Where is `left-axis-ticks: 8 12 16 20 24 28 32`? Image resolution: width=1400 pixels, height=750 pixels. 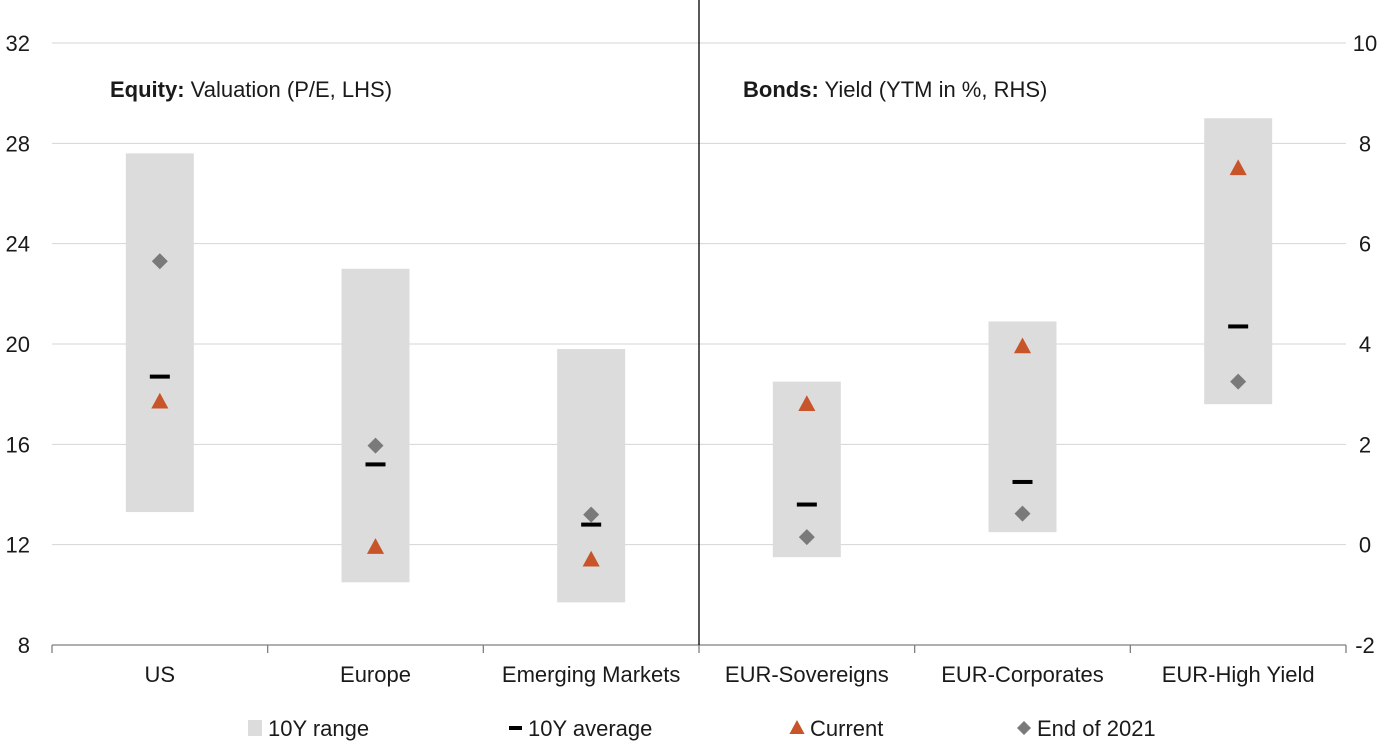
left-axis-ticks: 8 12 16 20 24 28 32 is located at coordinates (18, 344).